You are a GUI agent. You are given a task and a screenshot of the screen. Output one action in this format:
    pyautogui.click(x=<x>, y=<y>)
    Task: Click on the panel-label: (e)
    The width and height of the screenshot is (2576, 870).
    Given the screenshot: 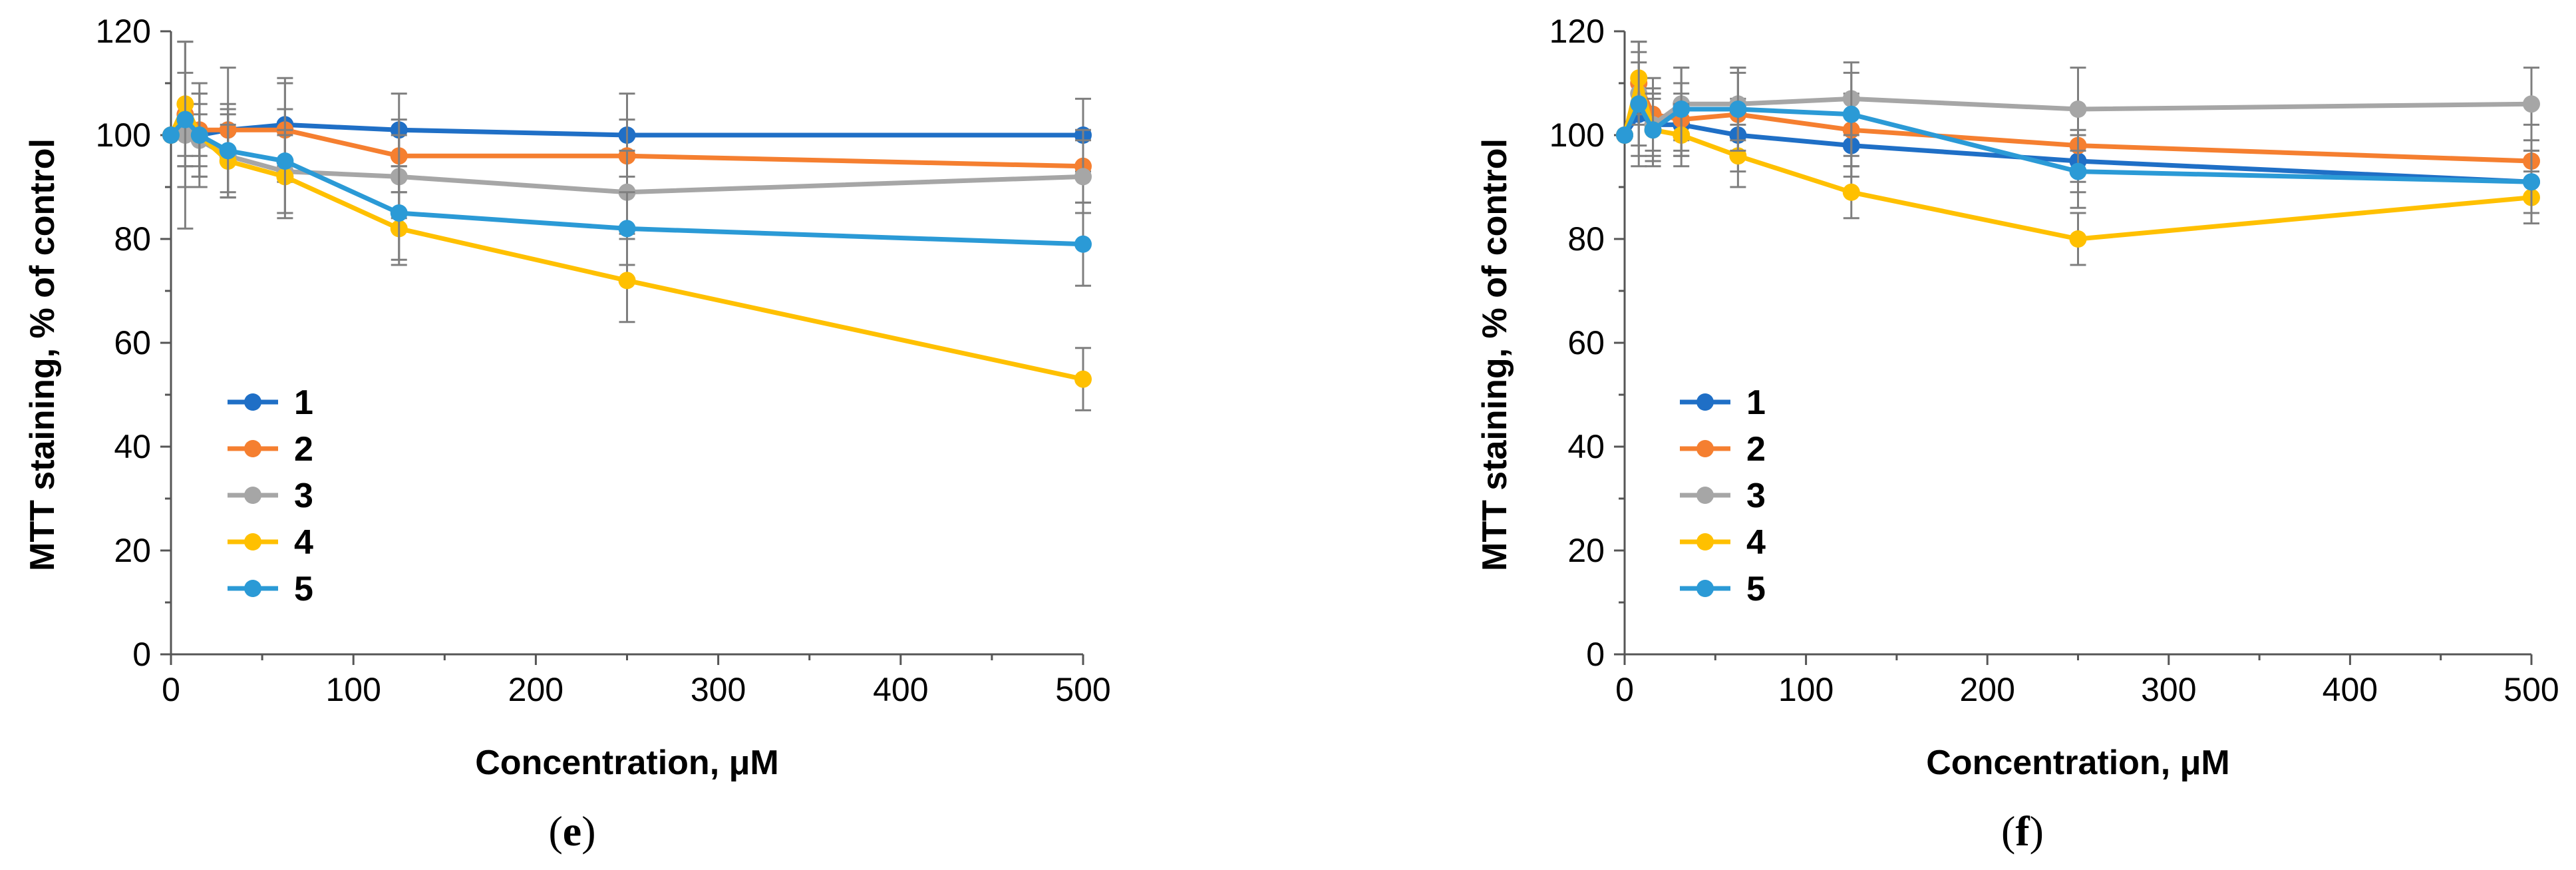 What is the action you would take?
    pyautogui.click(x=571, y=831)
    